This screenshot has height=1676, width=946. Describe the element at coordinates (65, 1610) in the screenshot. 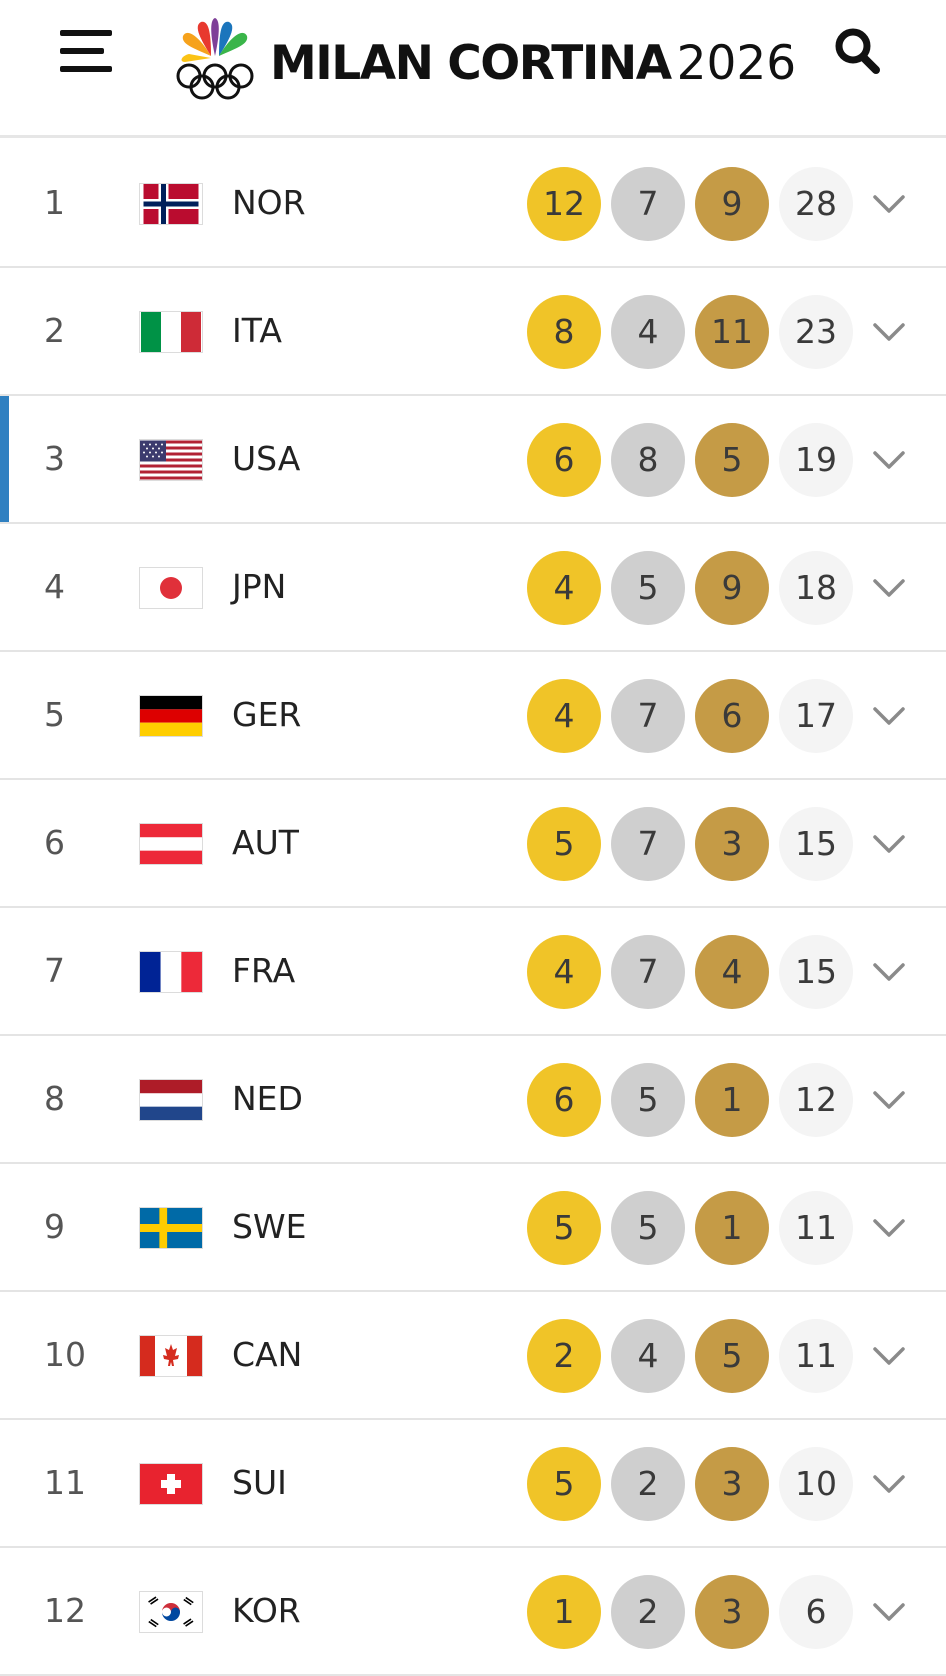

I see `rank-number: 12` at that location.